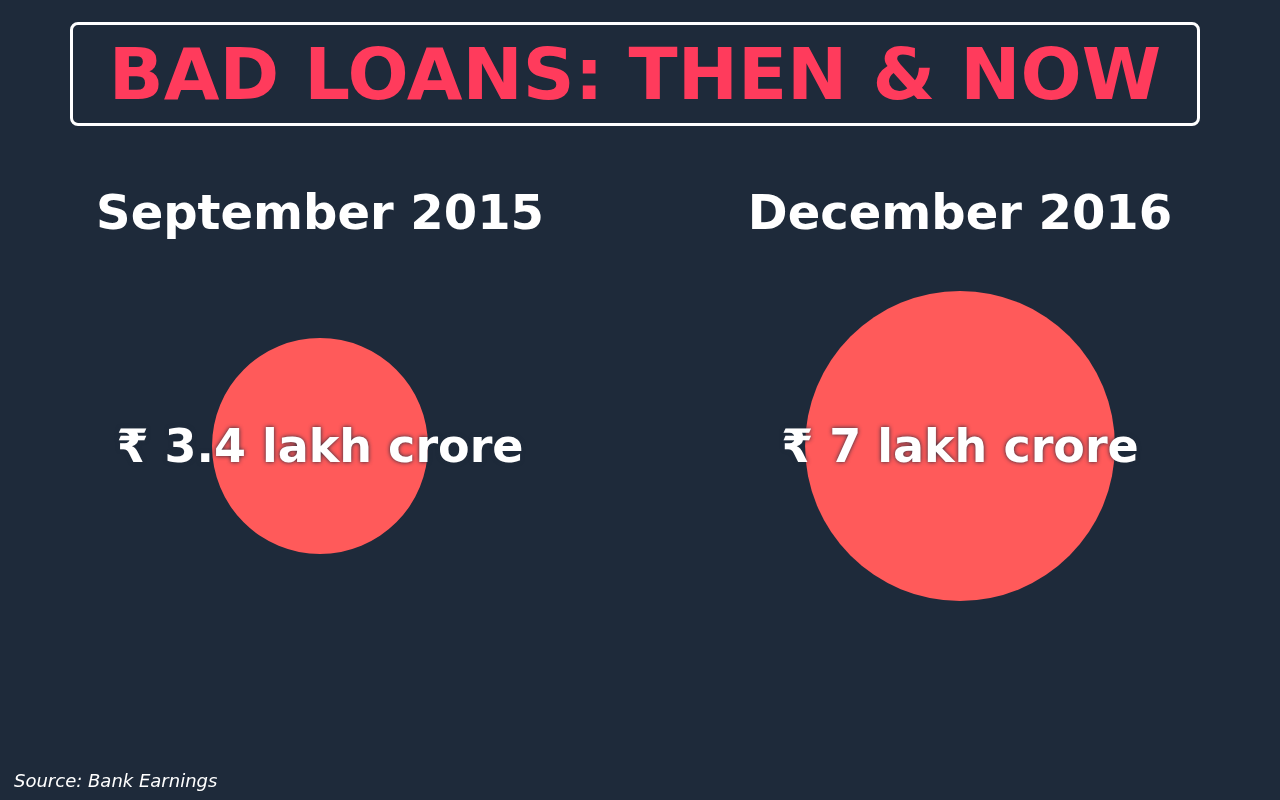  Describe the element at coordinates (116, 780) in the screenshot. I see `source-note: Source: Bank Earnings` at that location.